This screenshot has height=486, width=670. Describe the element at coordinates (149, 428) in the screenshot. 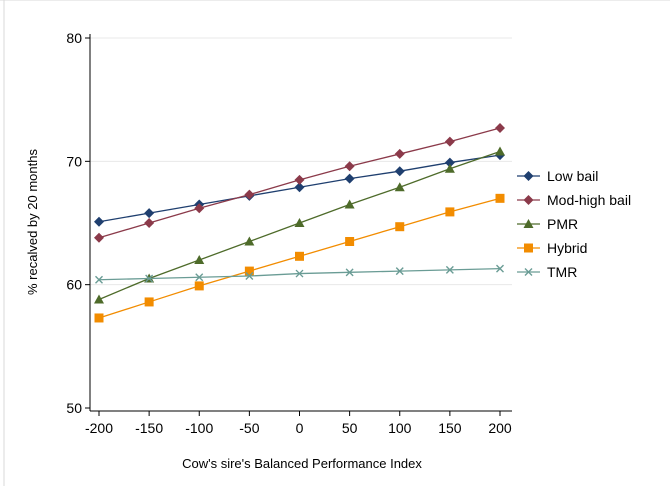

I see `x-tick-label-150: -150` at that location.